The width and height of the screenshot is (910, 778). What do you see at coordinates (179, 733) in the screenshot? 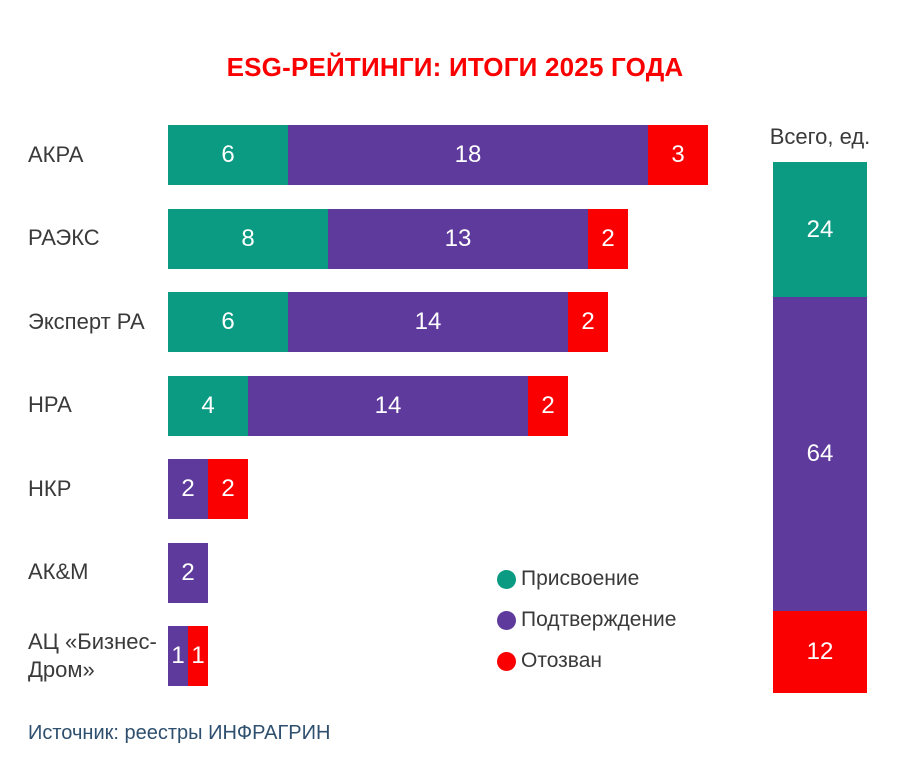
I see `source-note: Источник: реестры ИНФРАГРИН` at bounding box center [179, 733].